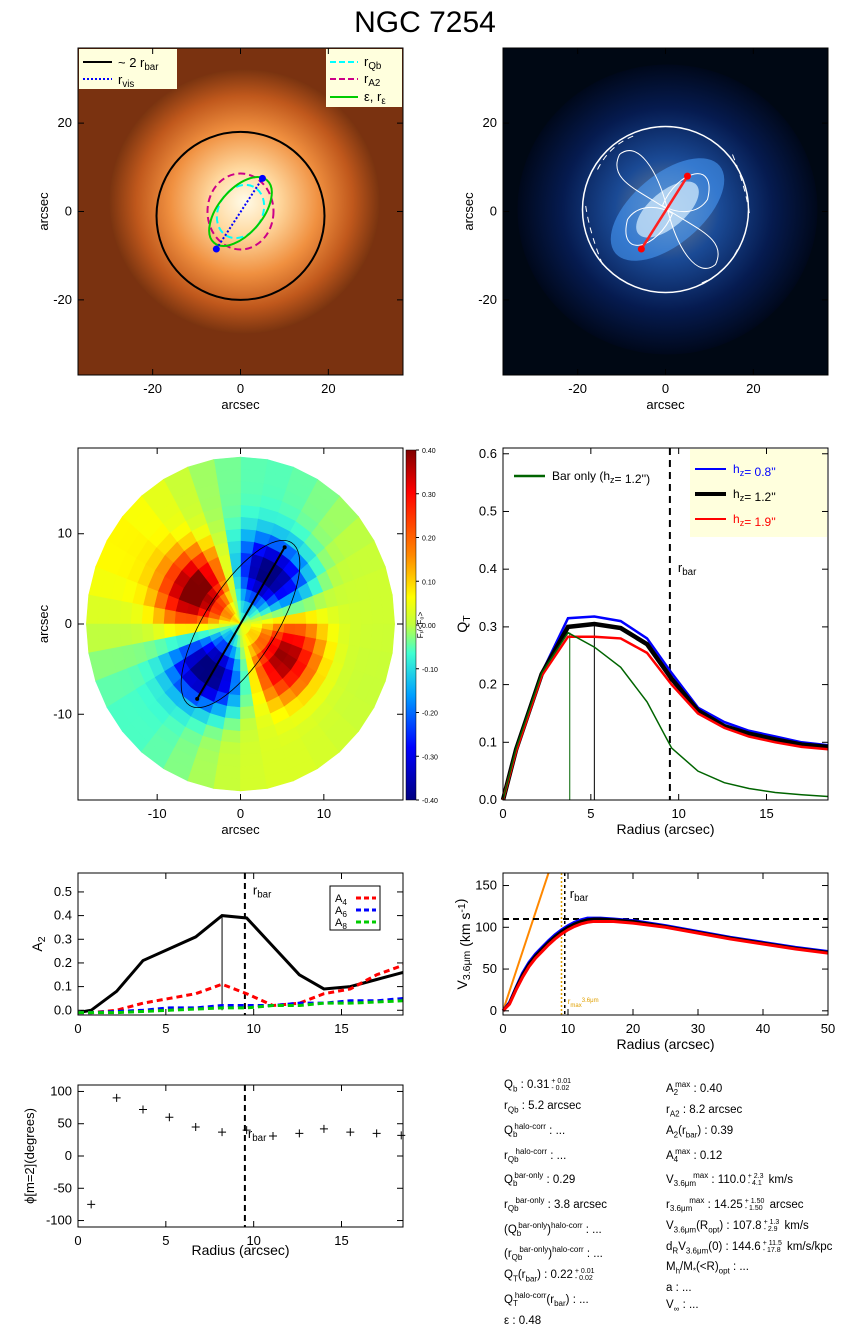 The image size is (850, 1329). Describe the element at coordinates (749, 1156) in the screenshot. I see `param-row: A4max : 0.12` at that location.